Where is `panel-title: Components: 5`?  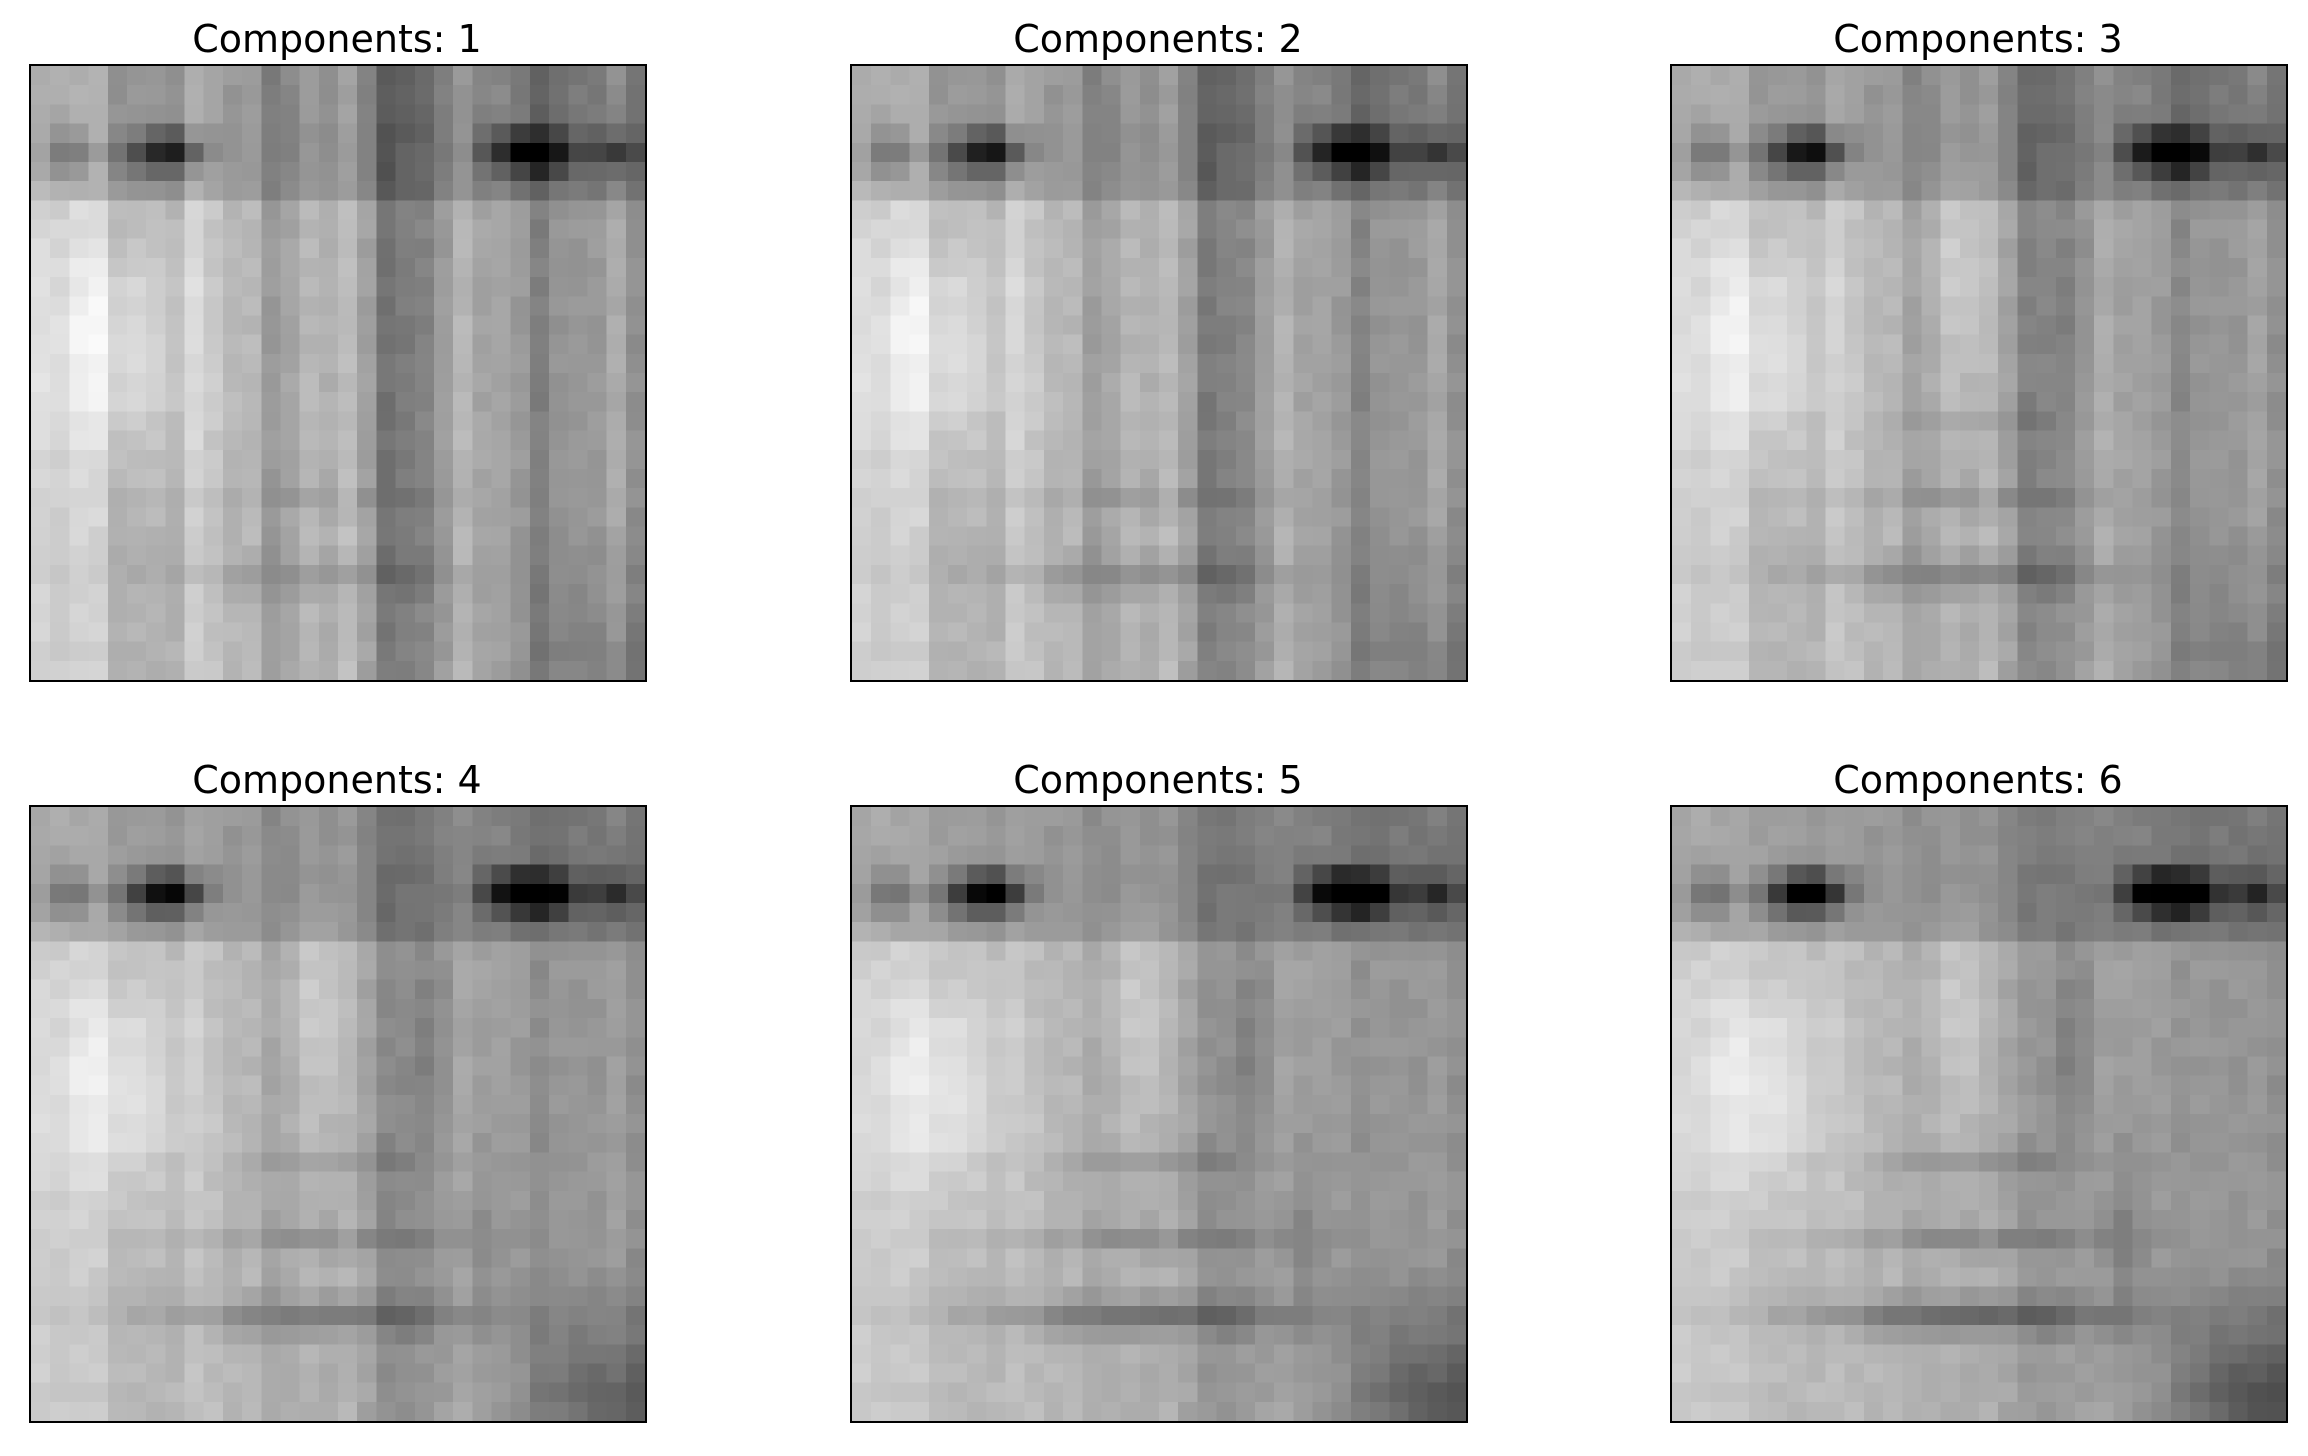
panel-title: Components: 5 is located at coordinates (1158, 780).